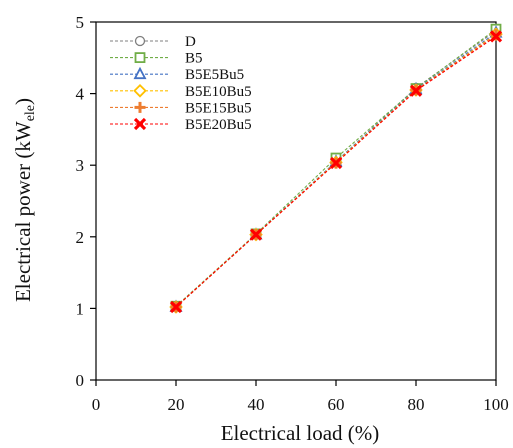  I want to click on y-axis-title: Electrical power (kWele), so click(24, 200).